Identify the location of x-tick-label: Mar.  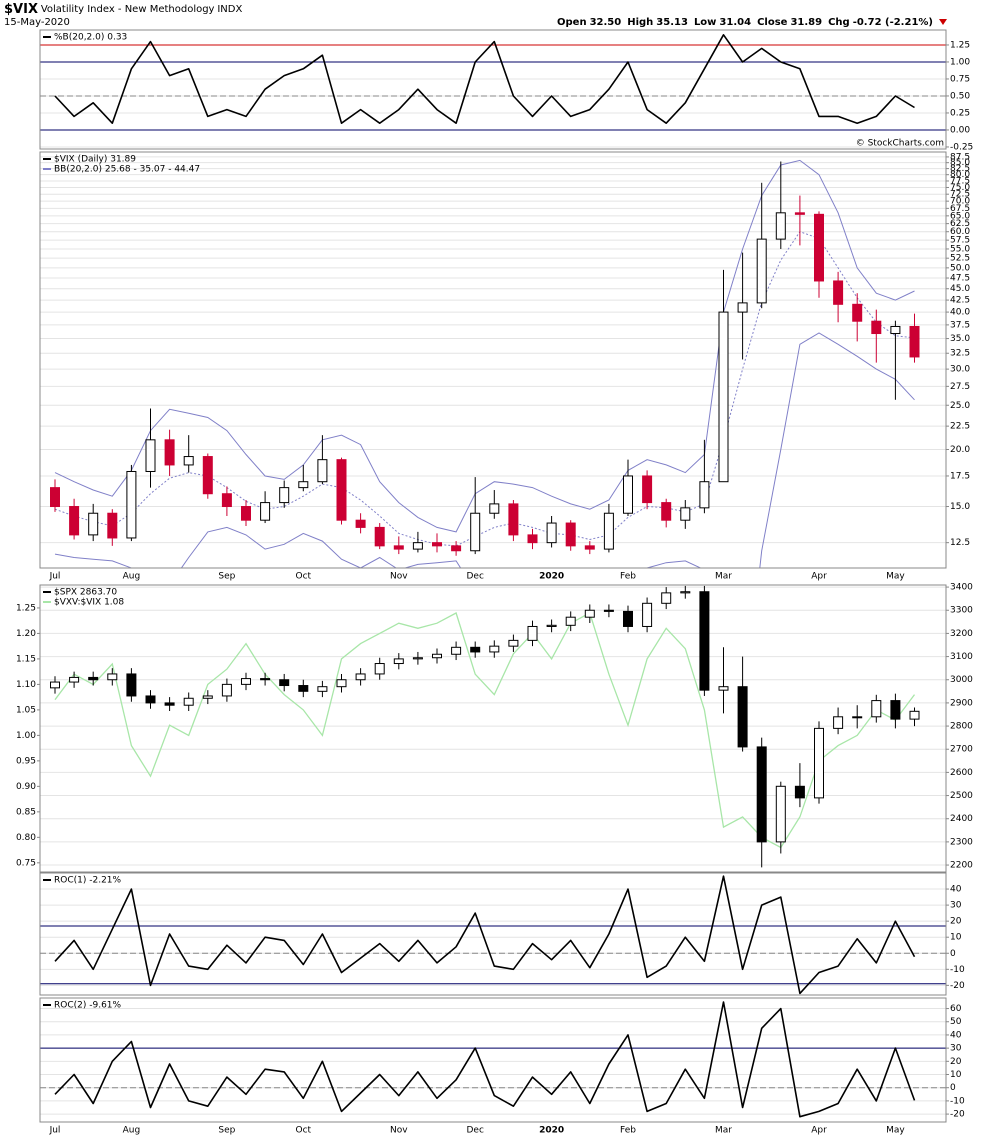
(723, 577).